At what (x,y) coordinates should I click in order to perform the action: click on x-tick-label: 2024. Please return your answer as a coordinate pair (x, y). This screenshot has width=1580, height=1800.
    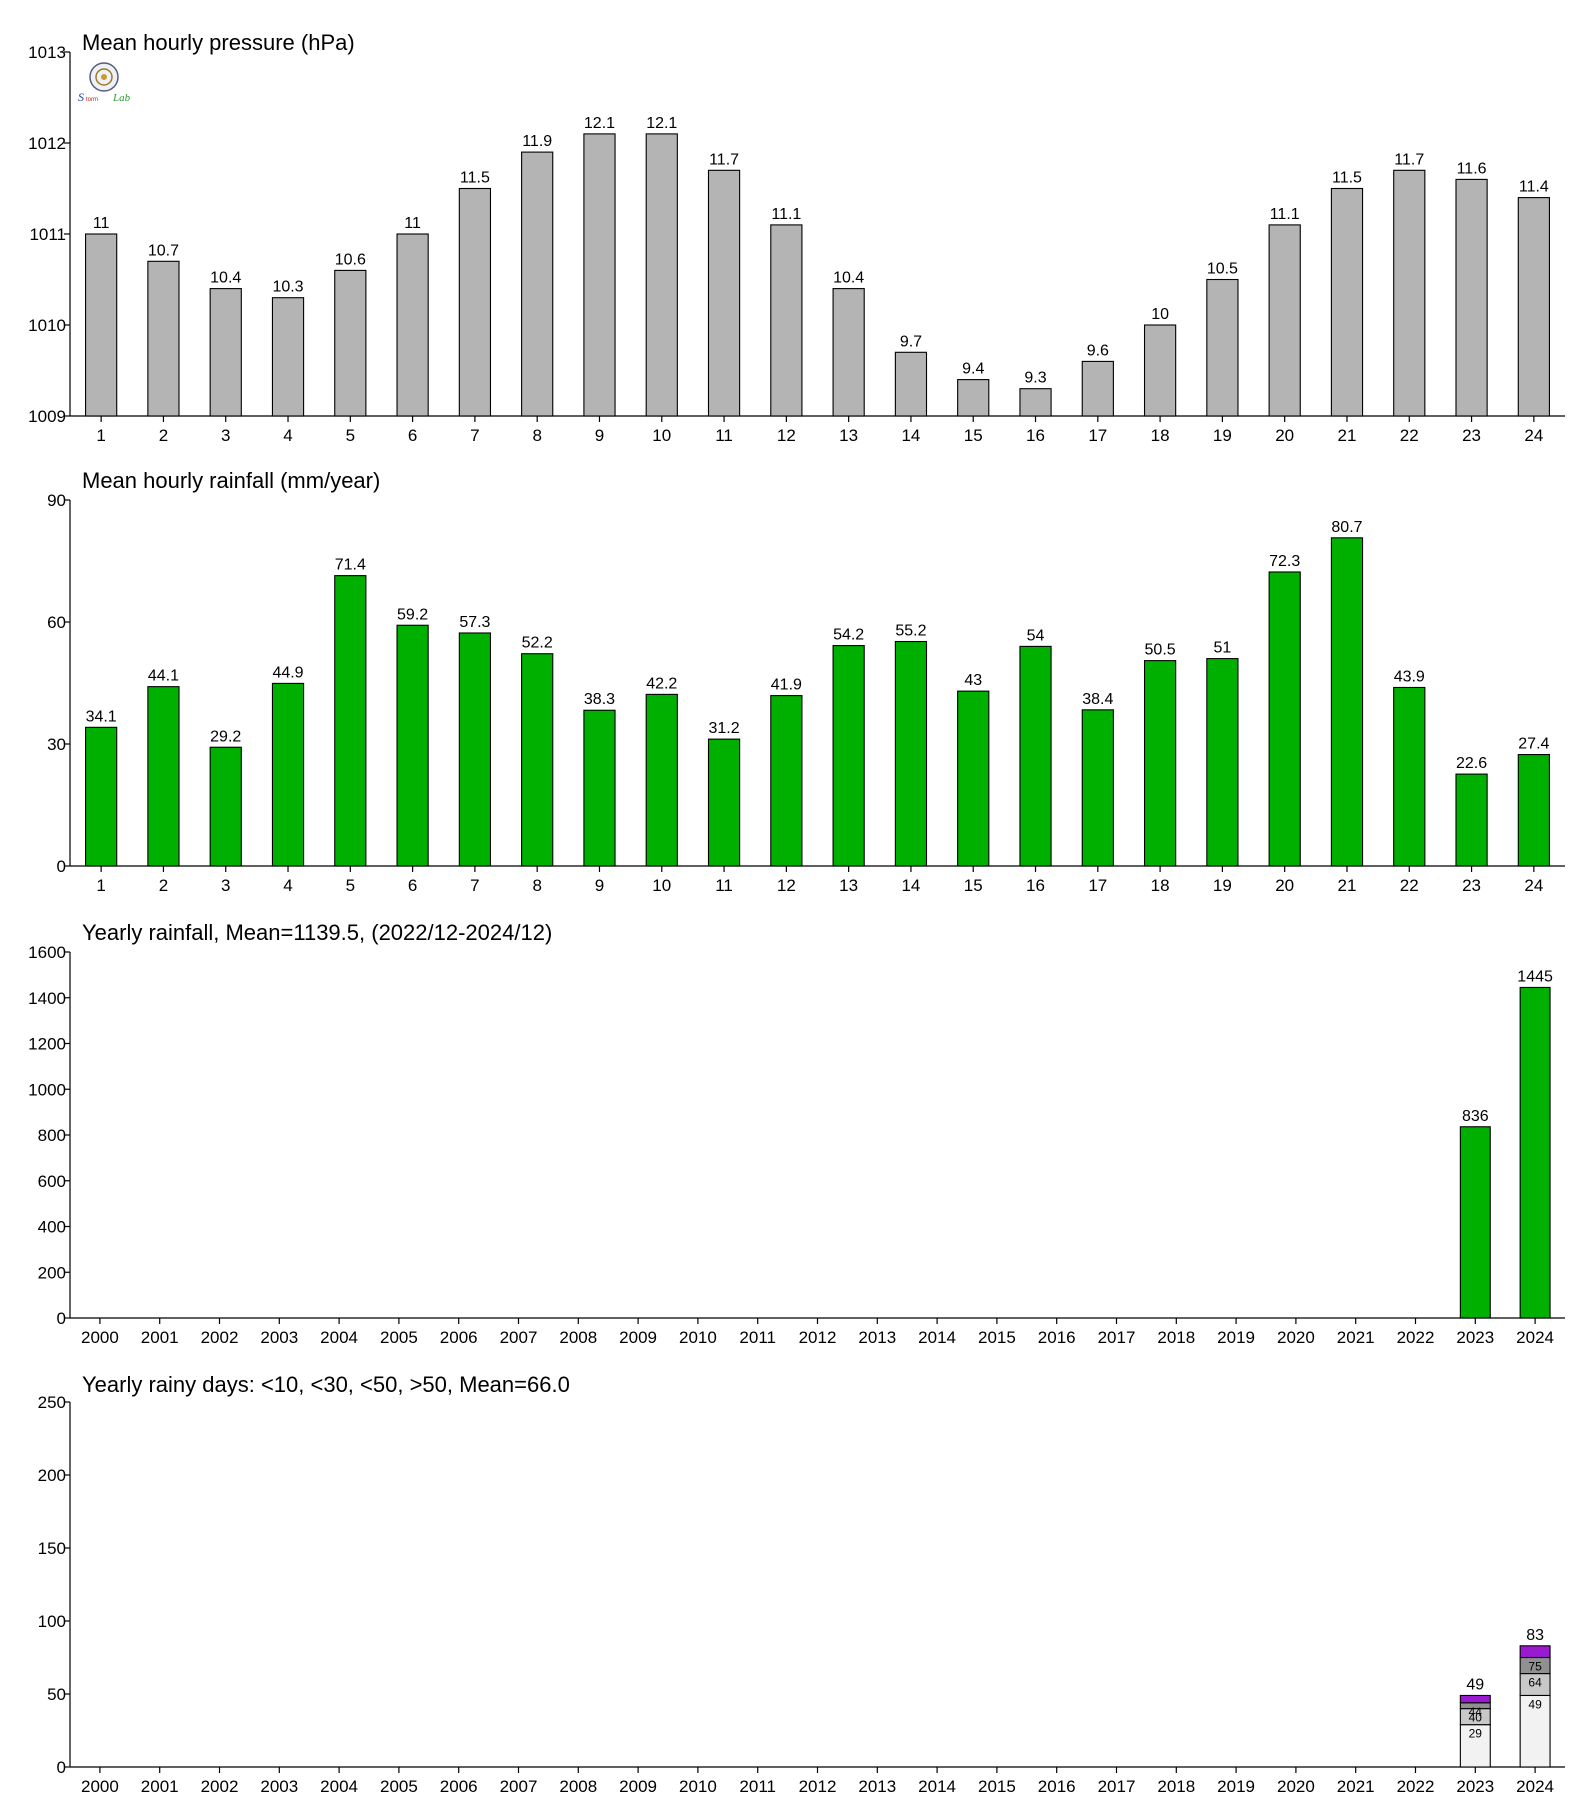
    Looking at the image, I should click on (1535, 1337).